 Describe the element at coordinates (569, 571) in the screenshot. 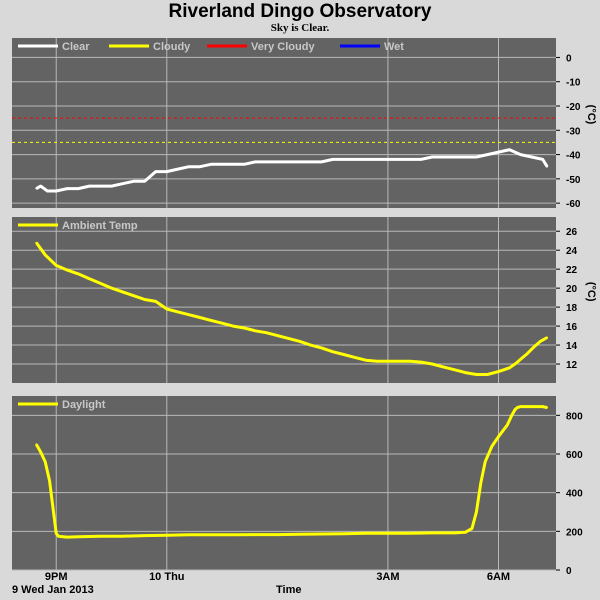

I see `y-tick-label-daylight-4: 0` at that location.